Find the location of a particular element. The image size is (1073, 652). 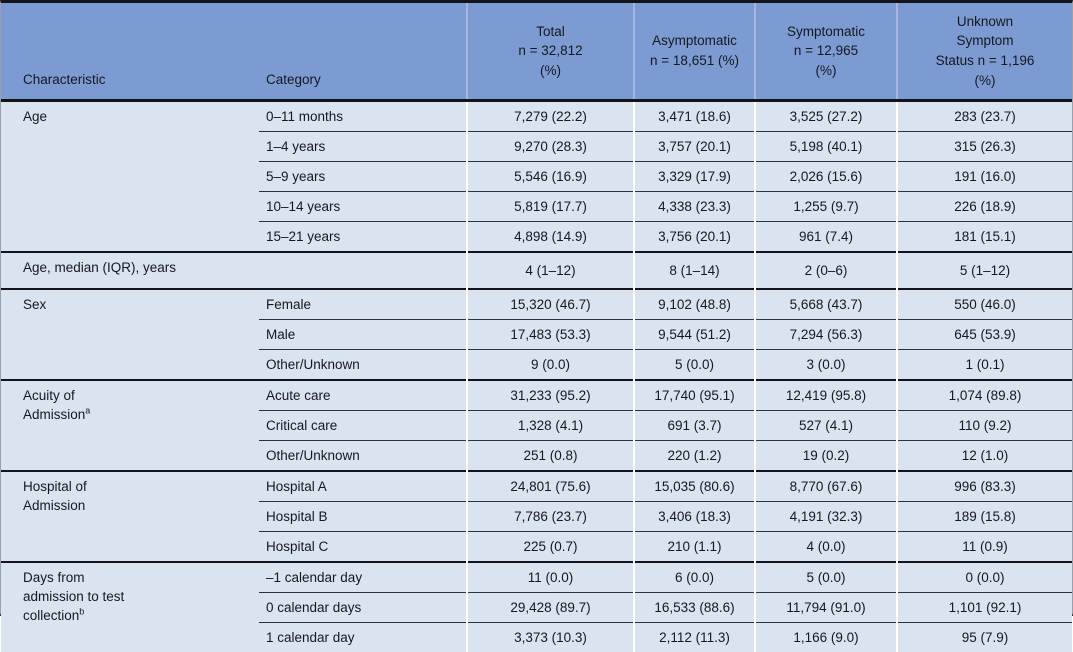

symptomatic-cell: 2 (0–6) is located at coordinates (826, 270).